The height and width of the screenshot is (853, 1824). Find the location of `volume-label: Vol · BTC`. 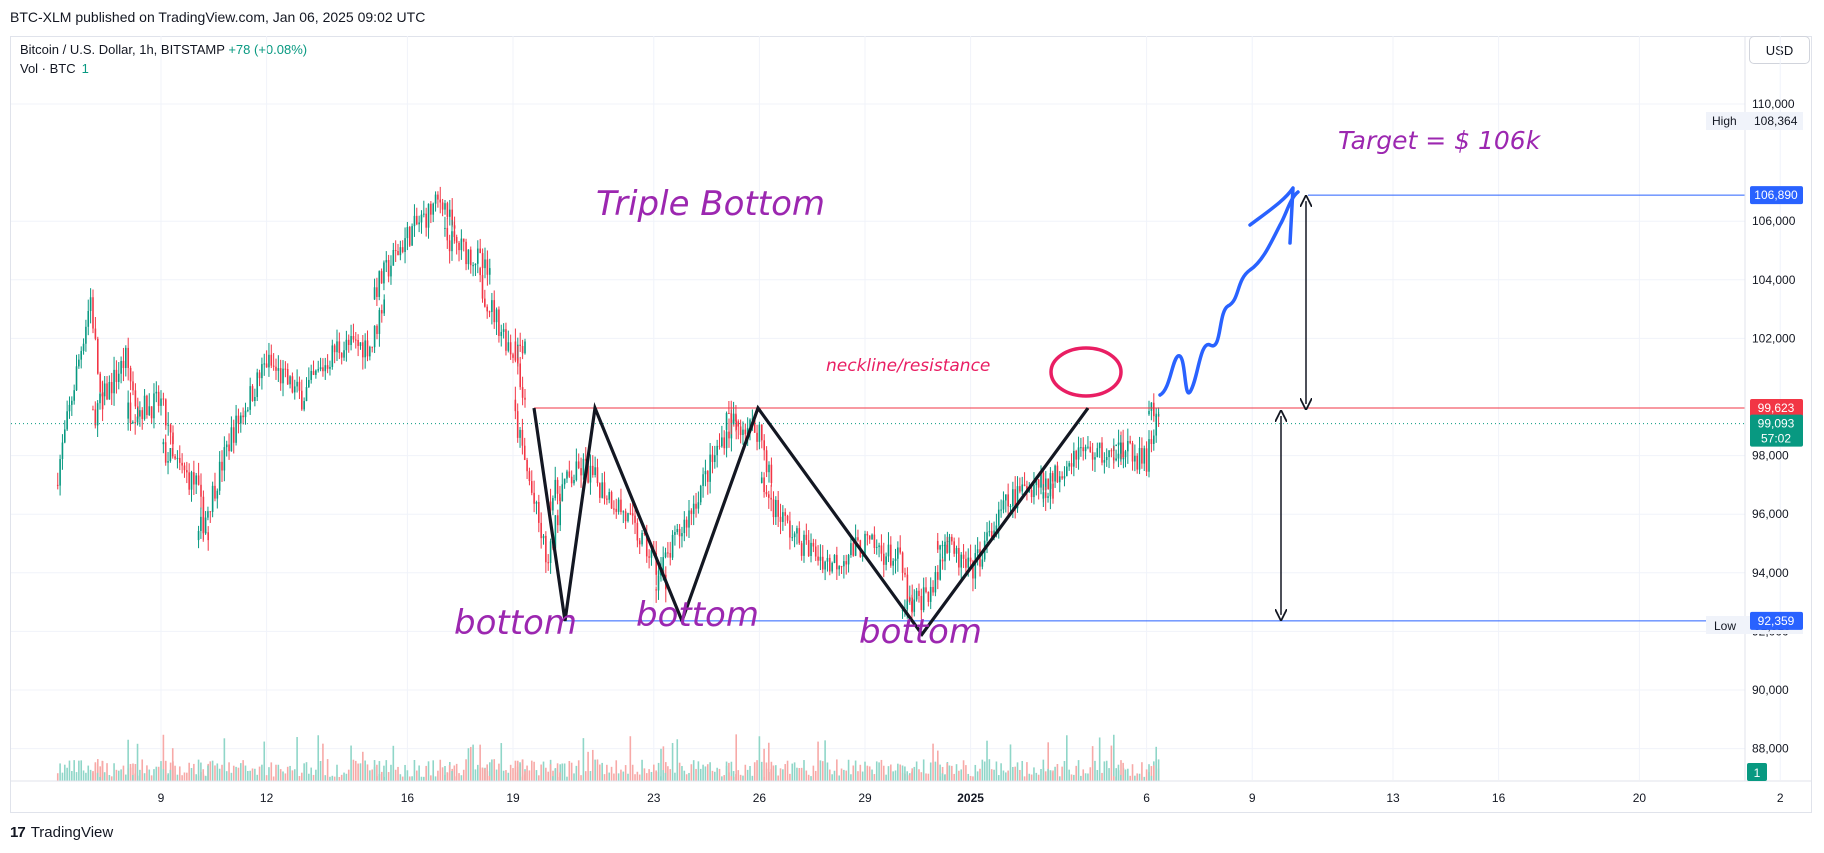

volume-label: Vol · BTC is located at coordinates (48, 68).